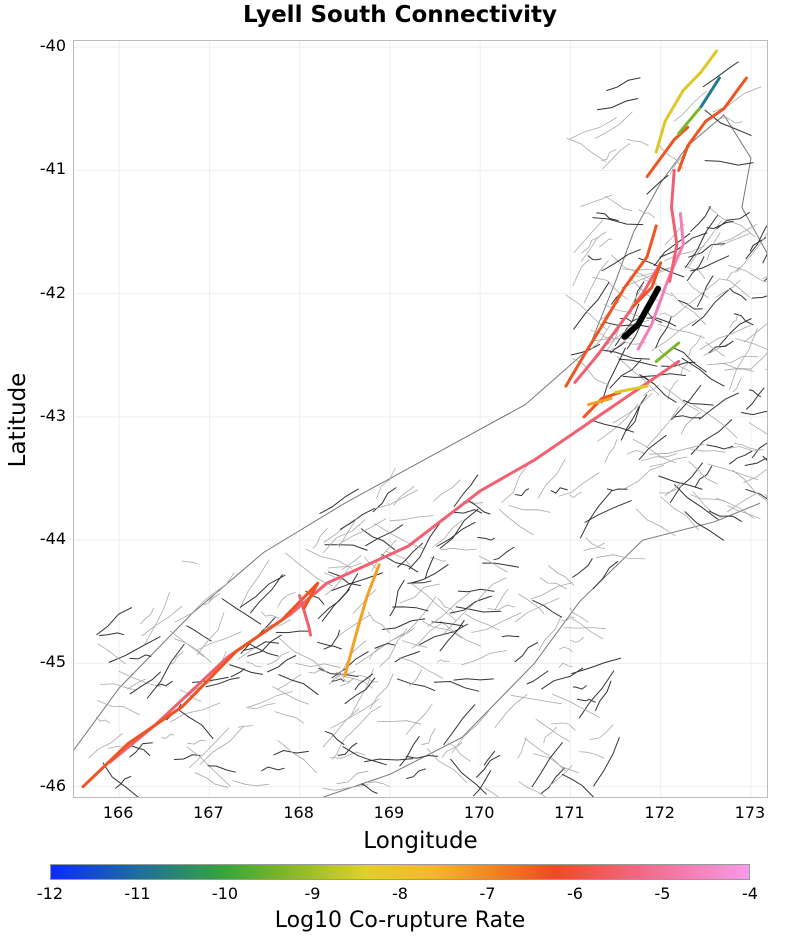 The image size is (800, 945). I want to click on y-tick-label: -40, so click(52, 46).